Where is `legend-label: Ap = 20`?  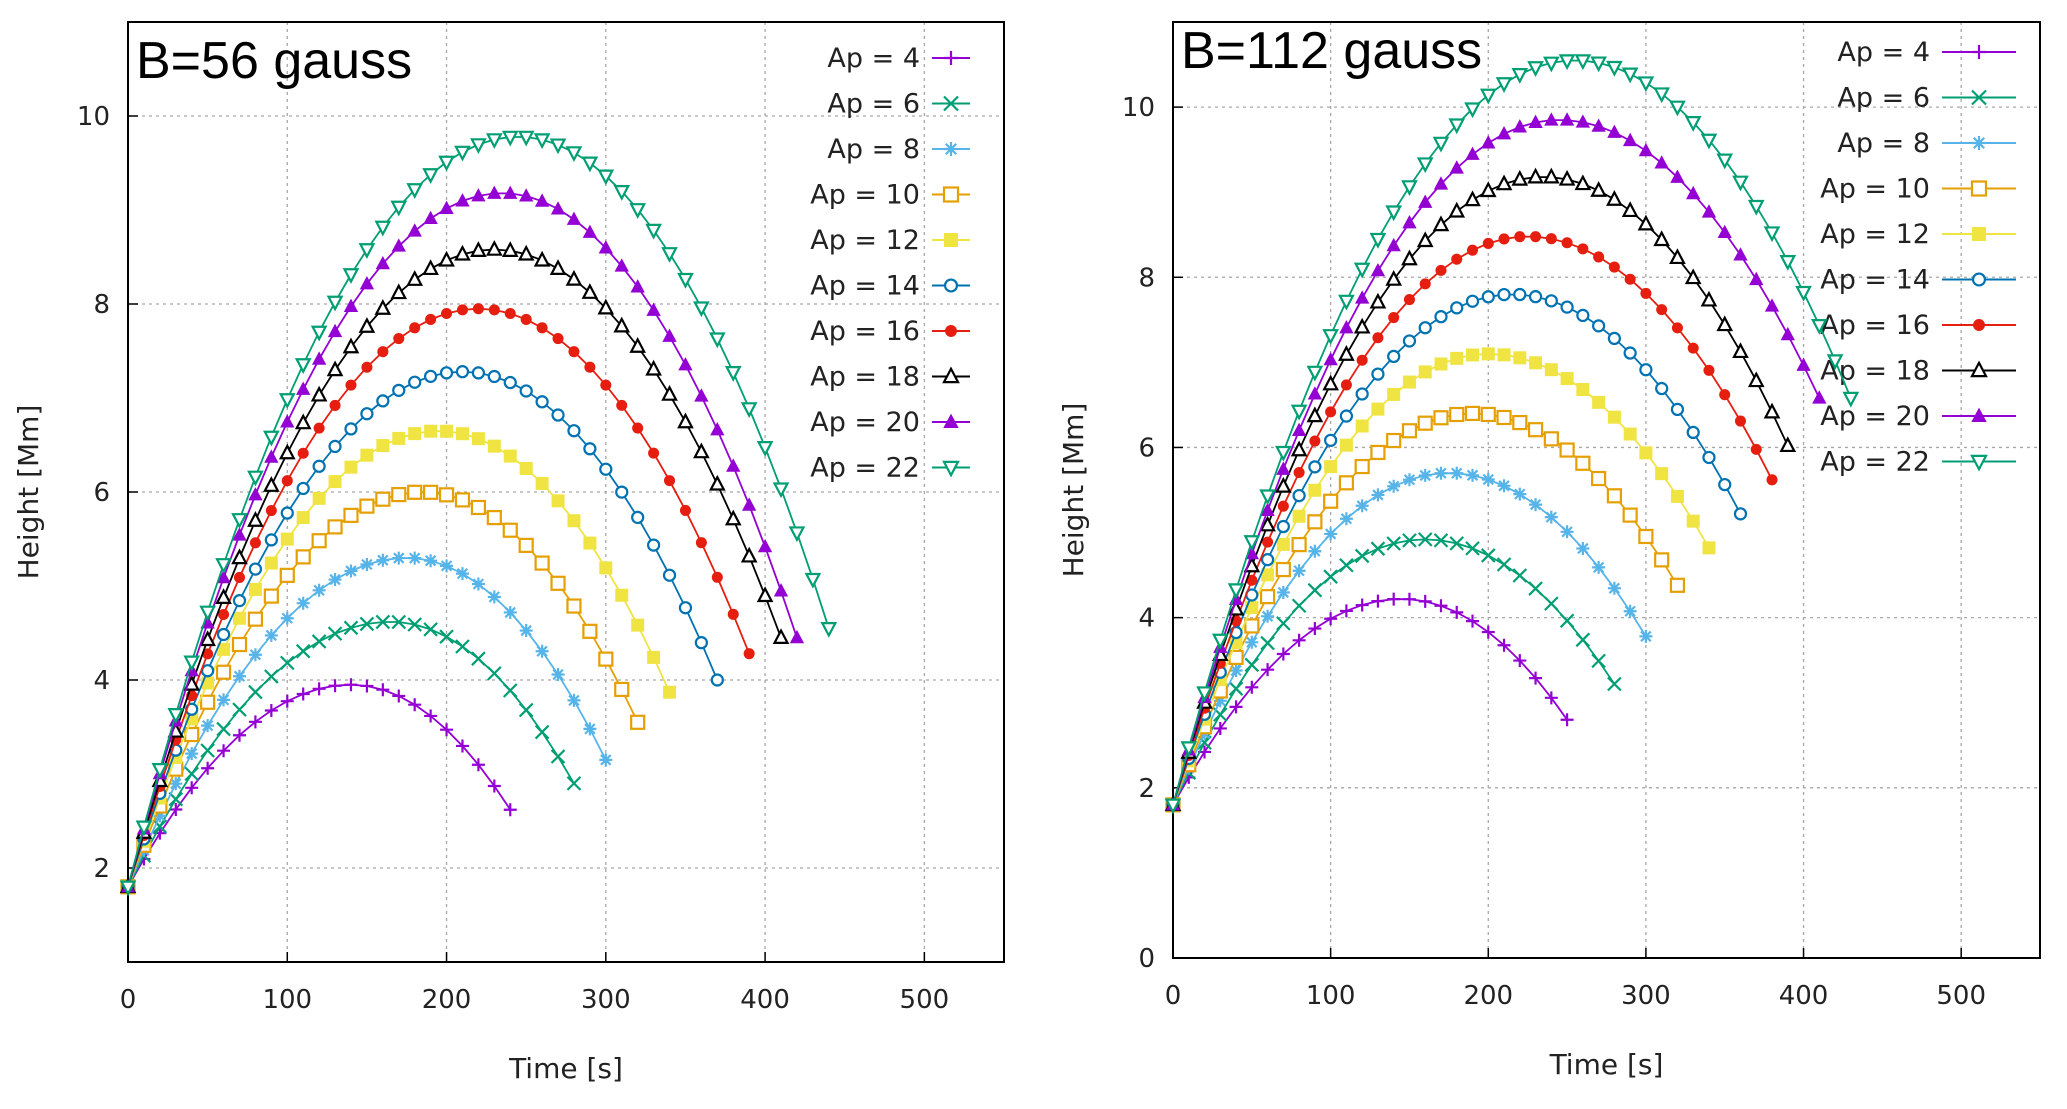 legend-label: Ap = 20 is located at coordinates (1875, 416).